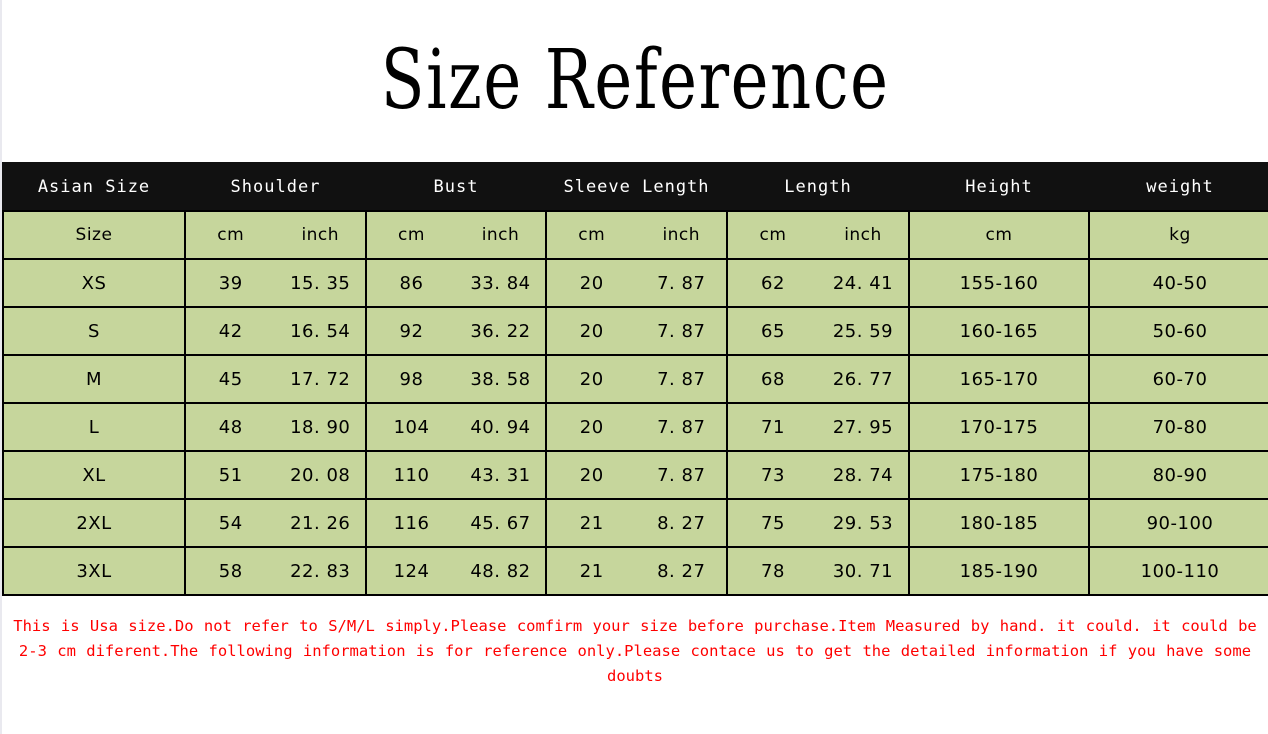  What do you see at coordinates (320, 235) in the screenshot?
I see `unit-shoulder-inch: inch` at bounding box center [320, 235].